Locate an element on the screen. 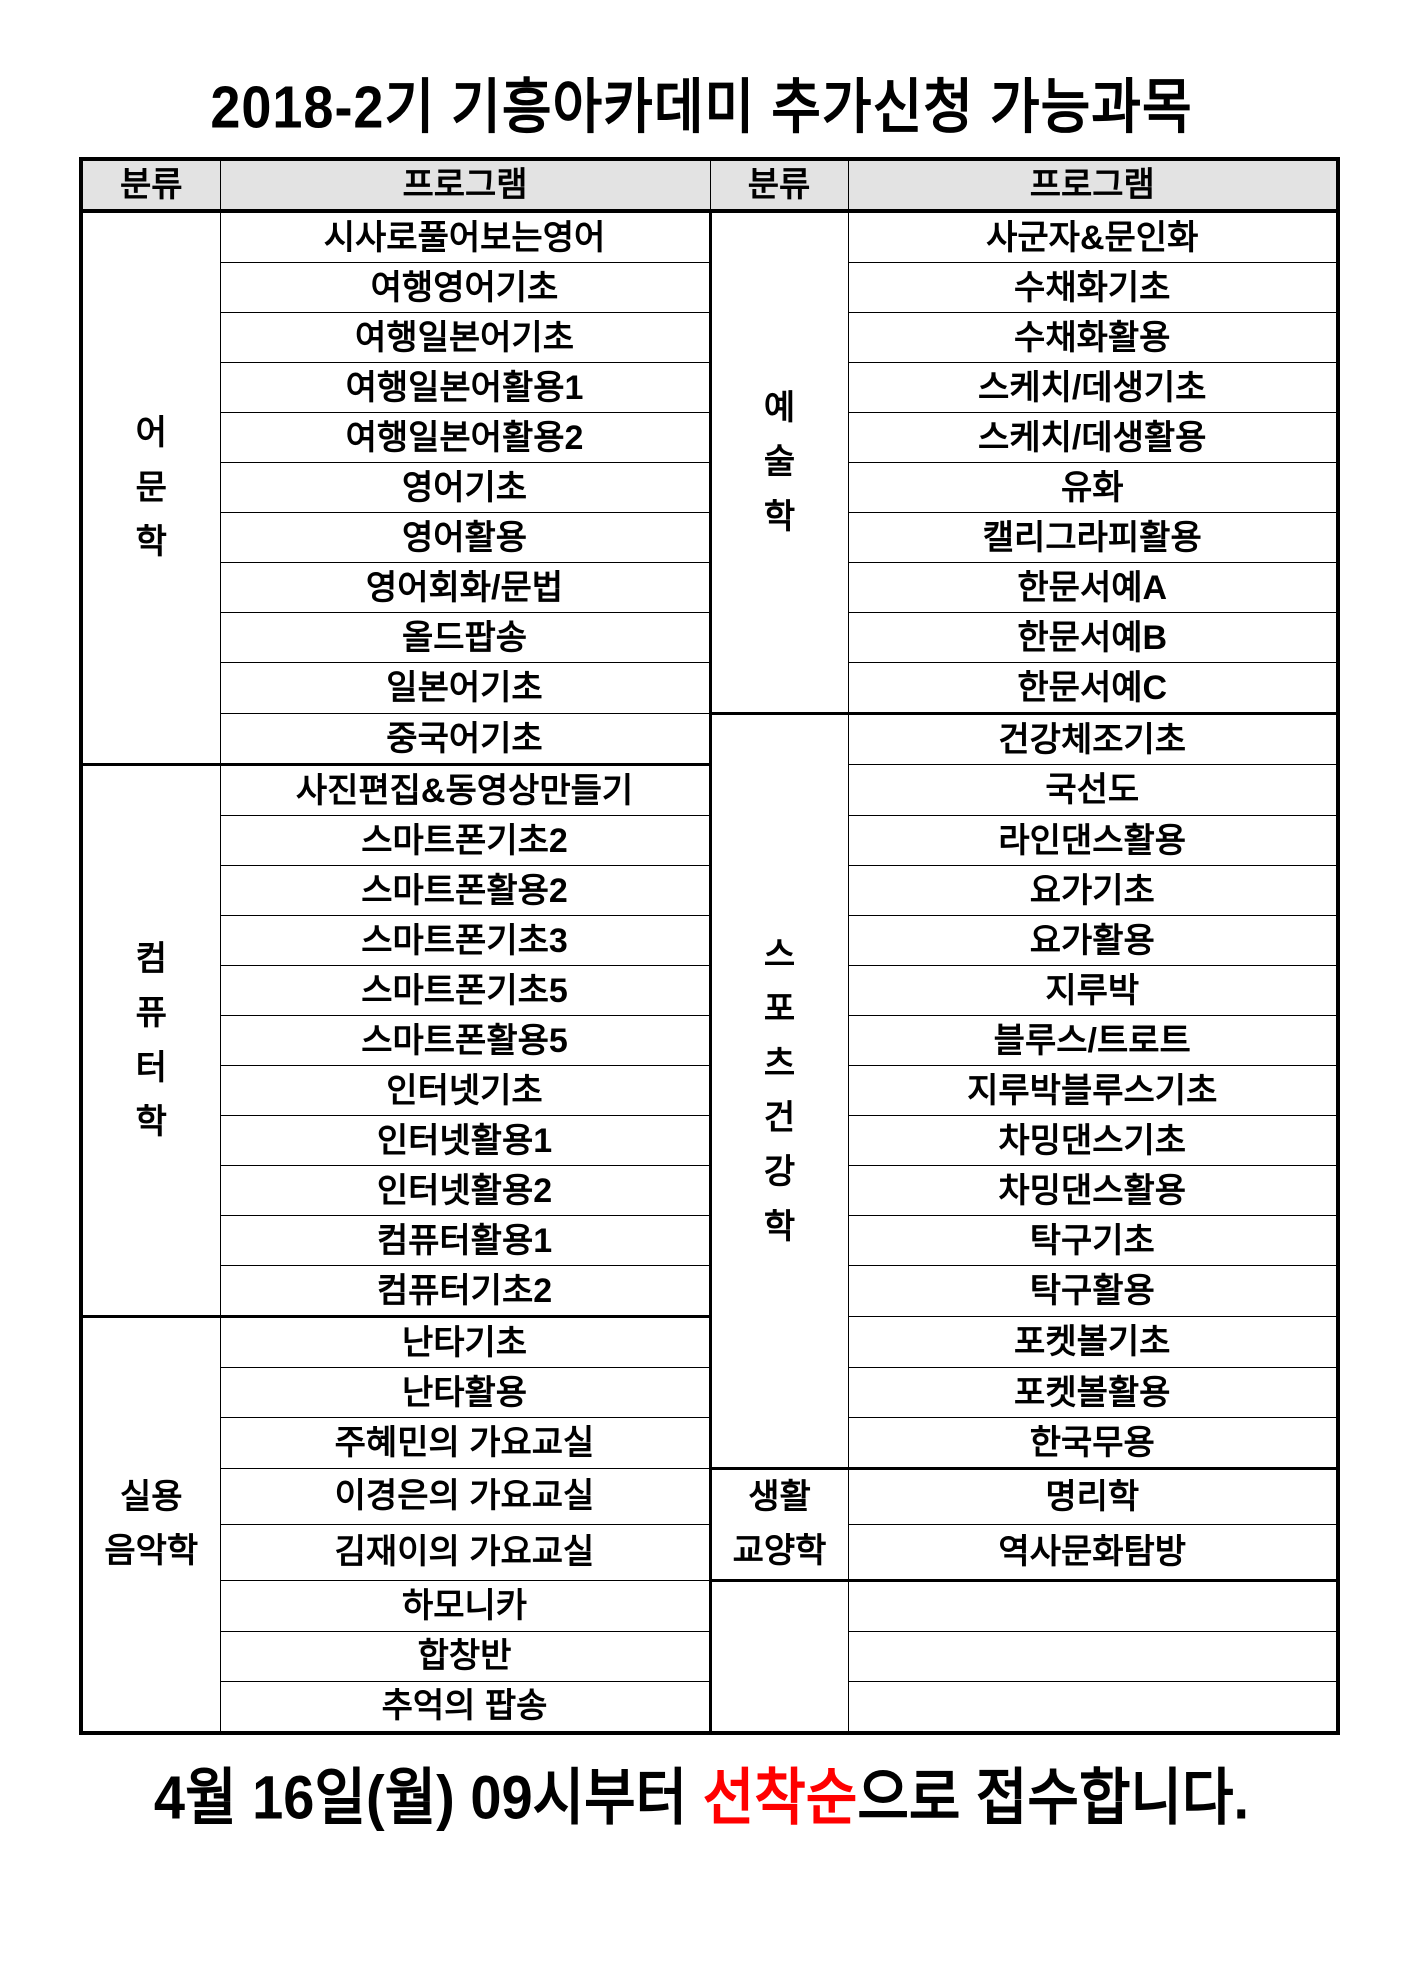  program-cell: 주혜민의 가요교실 is located at coordinates (465, 1443).